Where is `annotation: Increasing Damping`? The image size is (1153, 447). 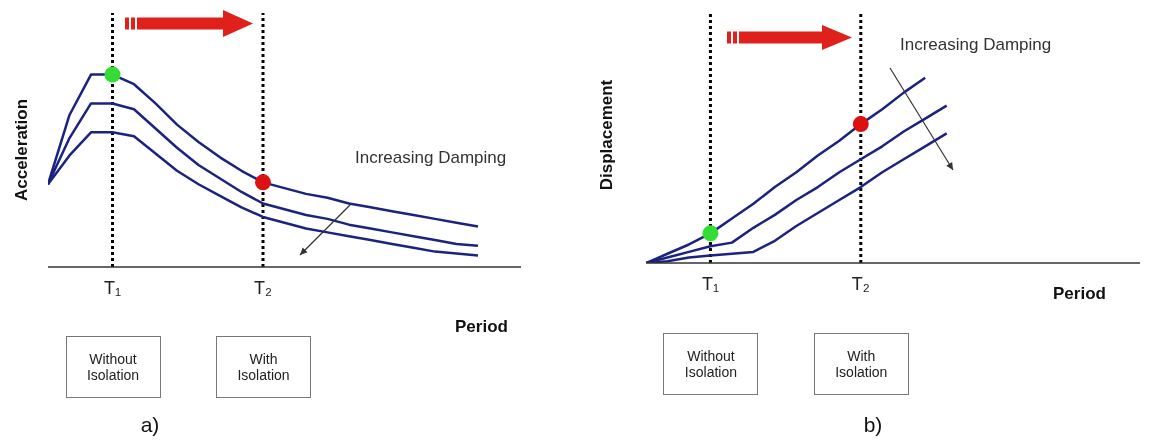 annotation: Increasing Damping is located at coordinates (431, 158).